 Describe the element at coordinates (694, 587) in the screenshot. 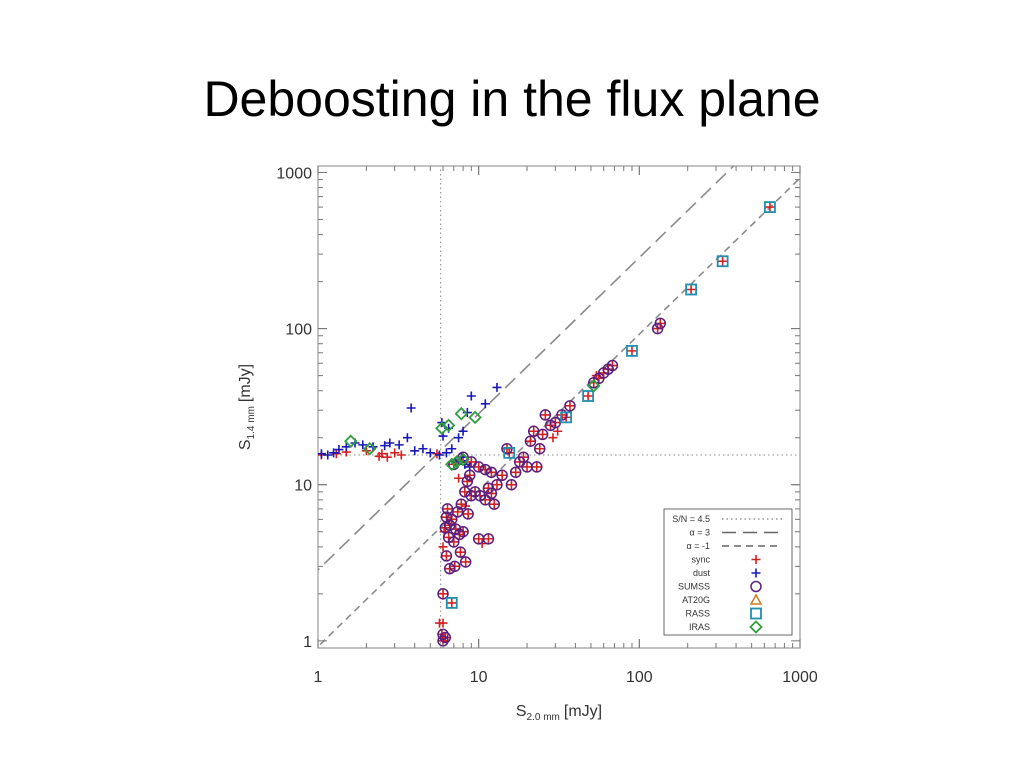

I see `legend-label: SUMSS` at that location.